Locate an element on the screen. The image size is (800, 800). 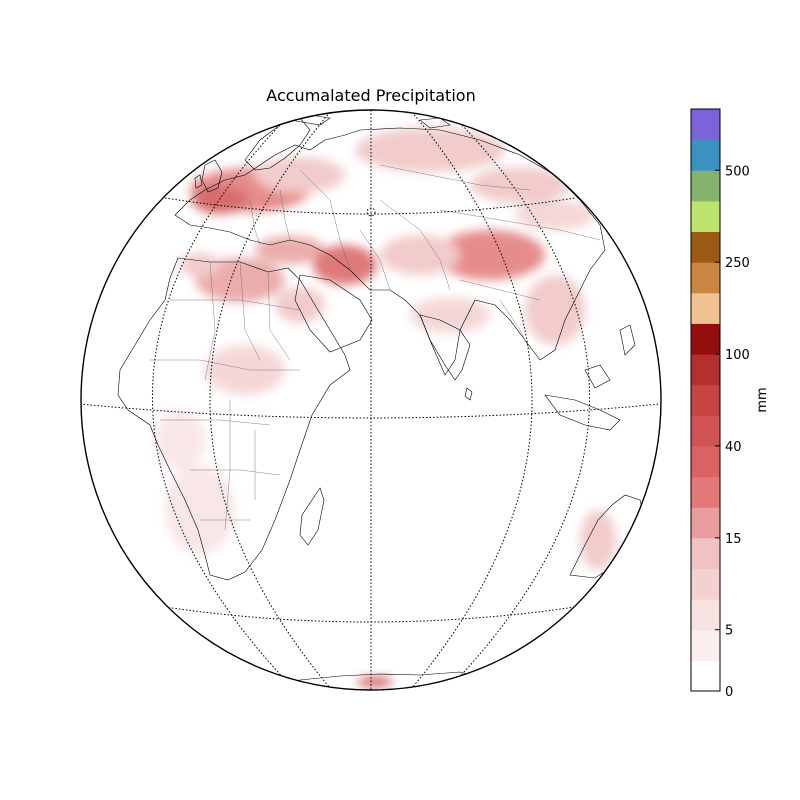
colorbar: 0 5 15 40 100 250 500 mm is located at coordinates (730, 404).